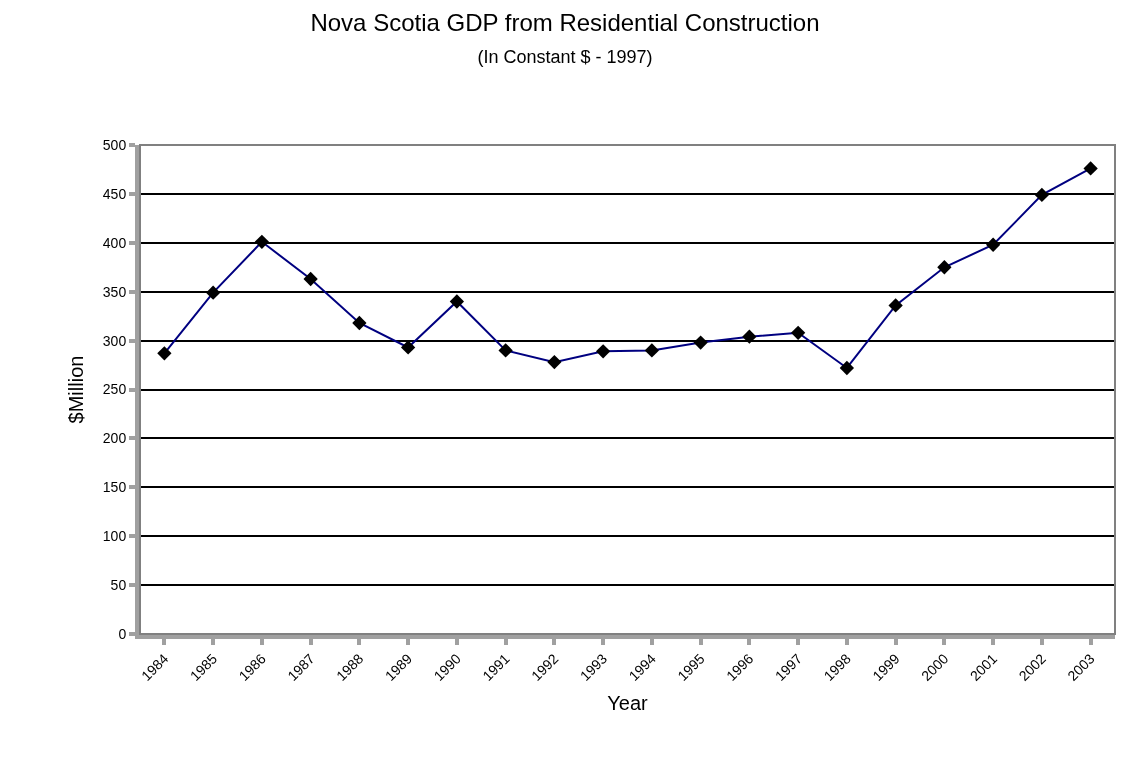 This screenshot has height=784, width=1130. What do you see at coordinates (114, 242) in the screenshot?
I see `y-tick-label: 400` at bounding box center [114, 242].